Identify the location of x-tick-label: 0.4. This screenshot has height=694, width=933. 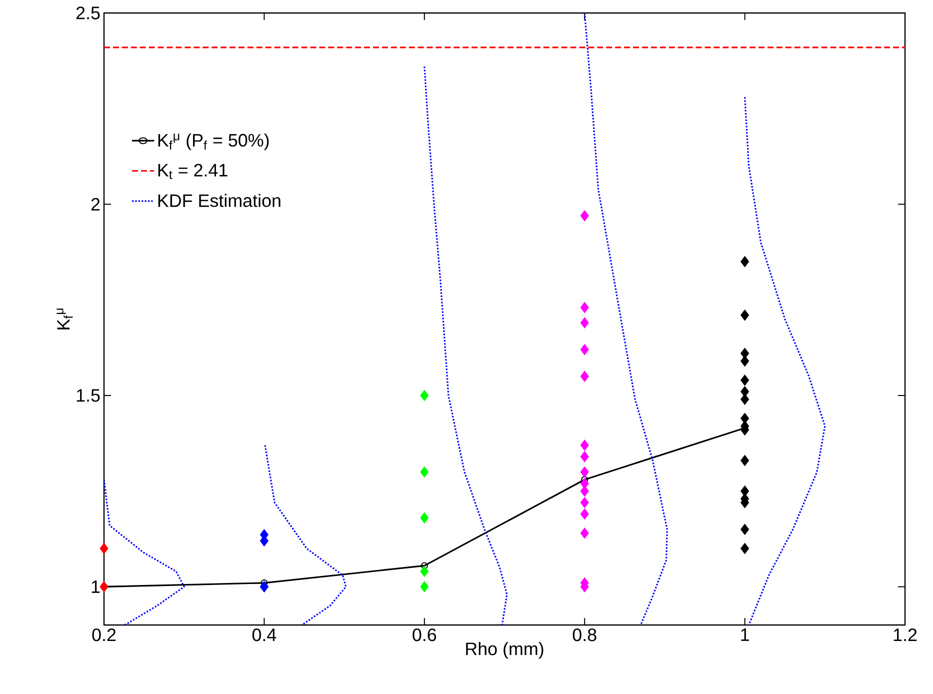
(264, 635).